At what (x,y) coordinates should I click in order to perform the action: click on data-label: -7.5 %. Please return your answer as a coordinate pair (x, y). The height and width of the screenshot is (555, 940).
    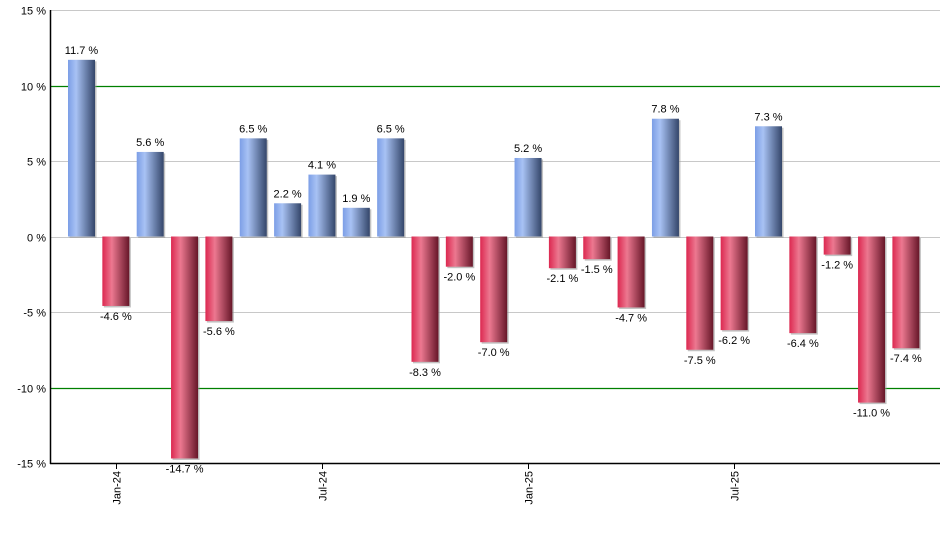
    Looking at the image, I should click on (700, 361).